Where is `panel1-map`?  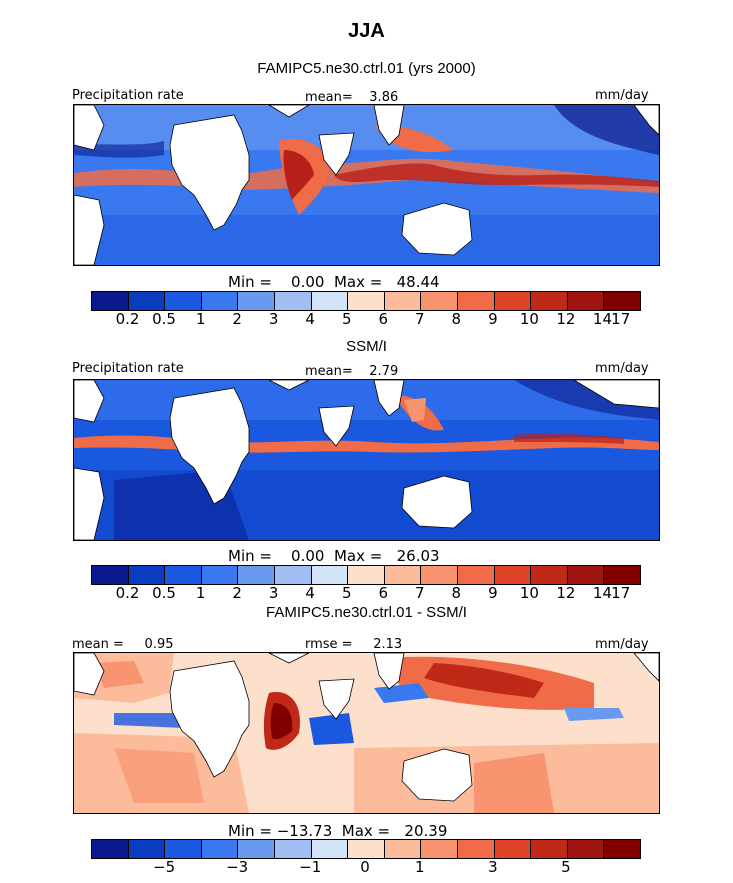 panel1-map is located at coordinates (366, 185).